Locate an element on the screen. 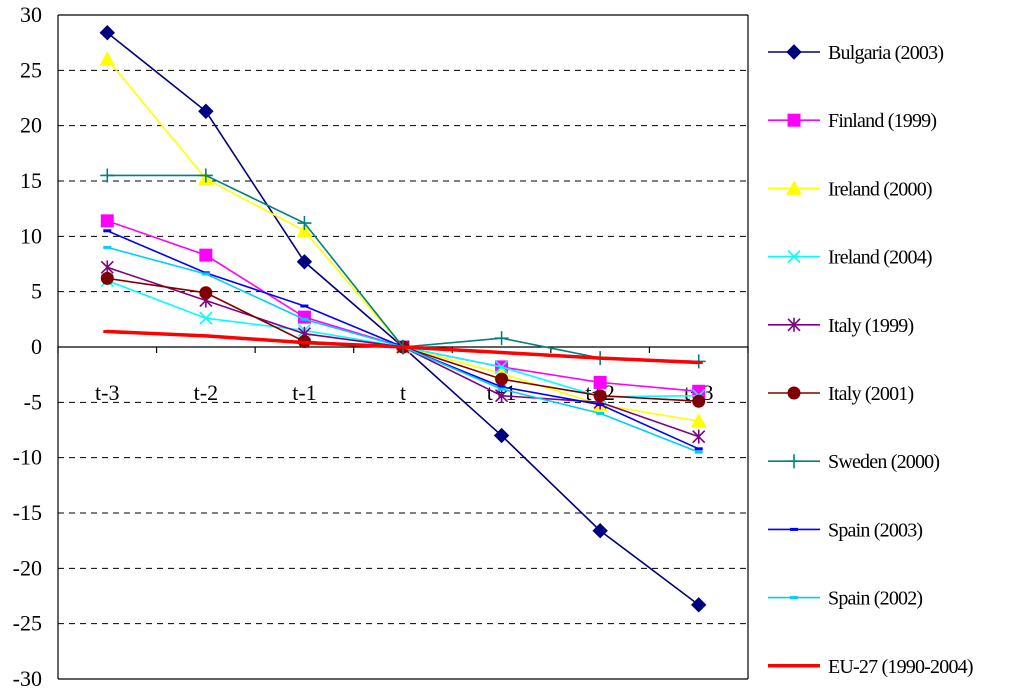 The width and height of the screenshot is (1020, 698). y-tick-label: 0 is located at coordinates (36, 346).